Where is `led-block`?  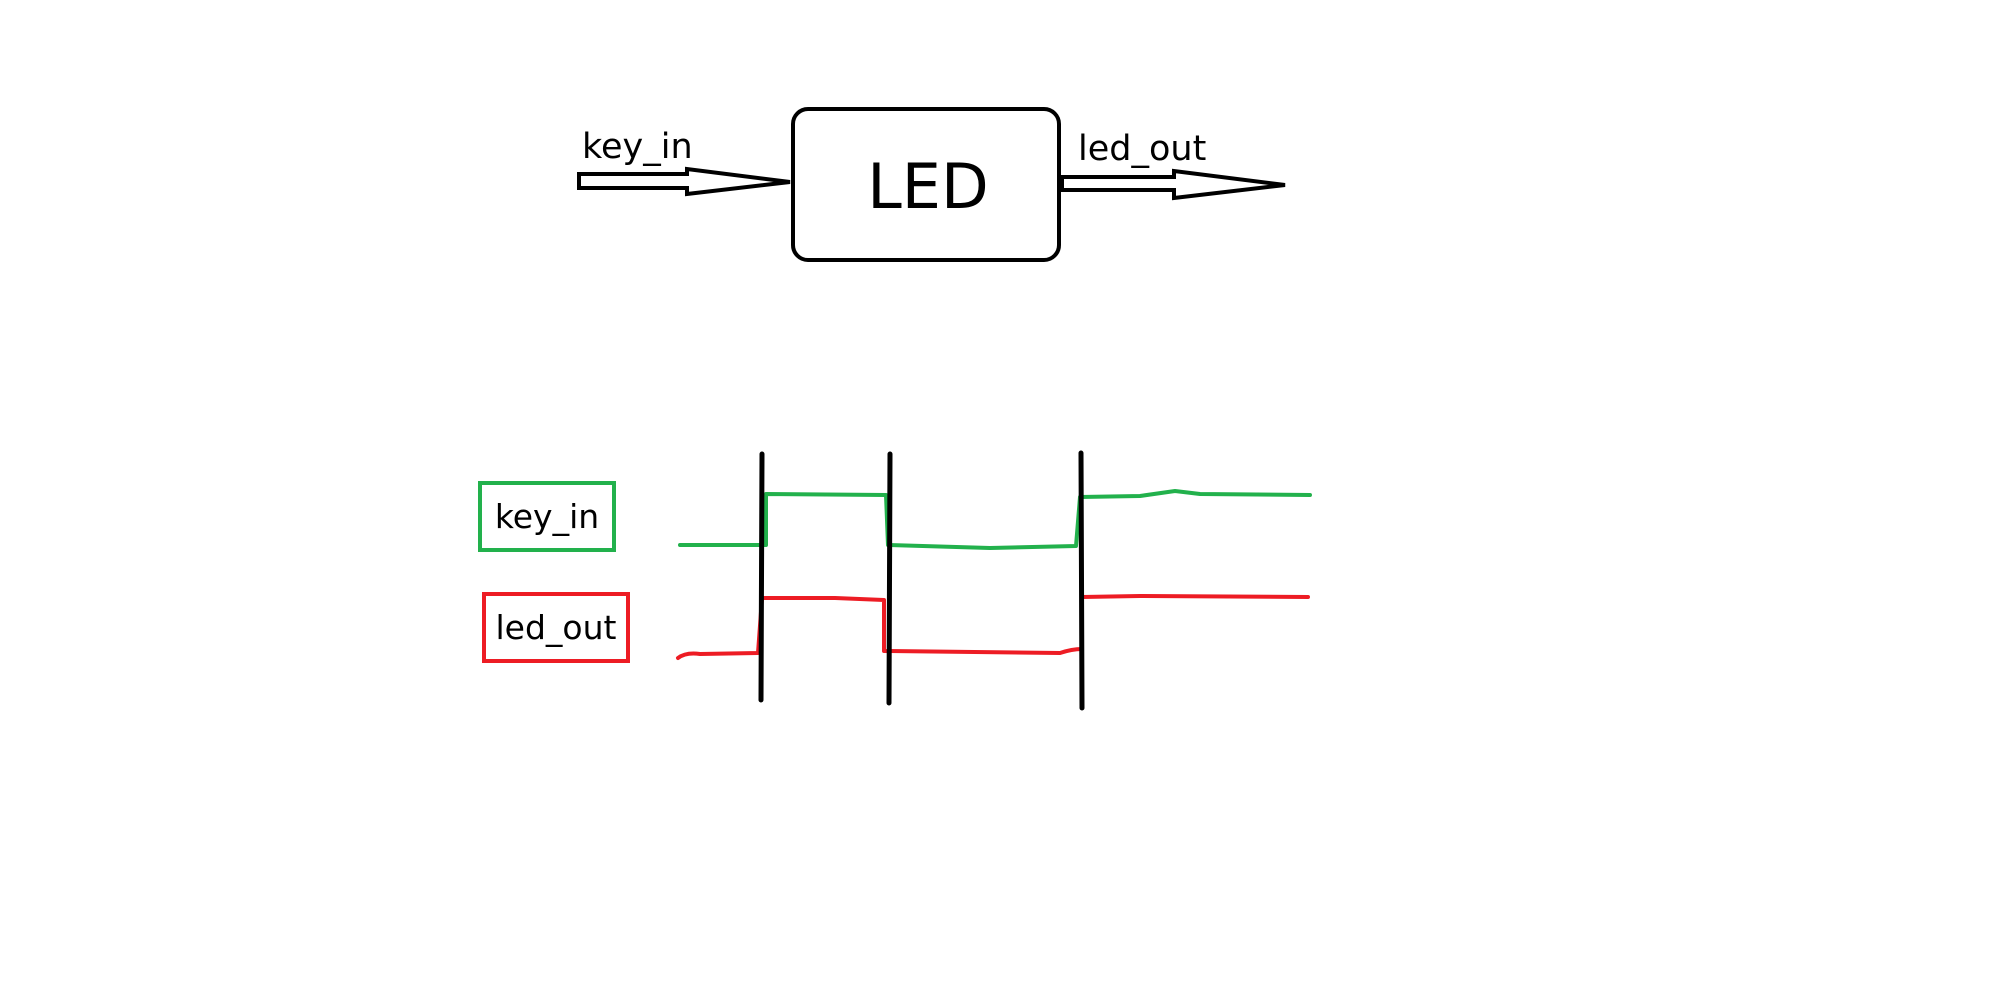 led-block is located at coordinates (926, 184).